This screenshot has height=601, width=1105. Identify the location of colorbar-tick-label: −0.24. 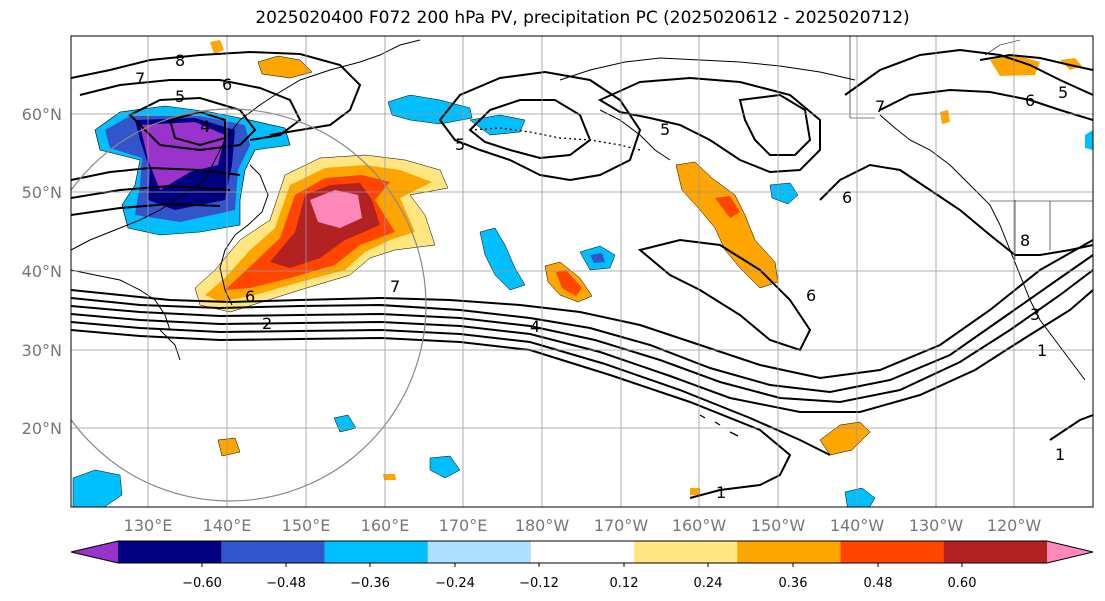
(455, 583).